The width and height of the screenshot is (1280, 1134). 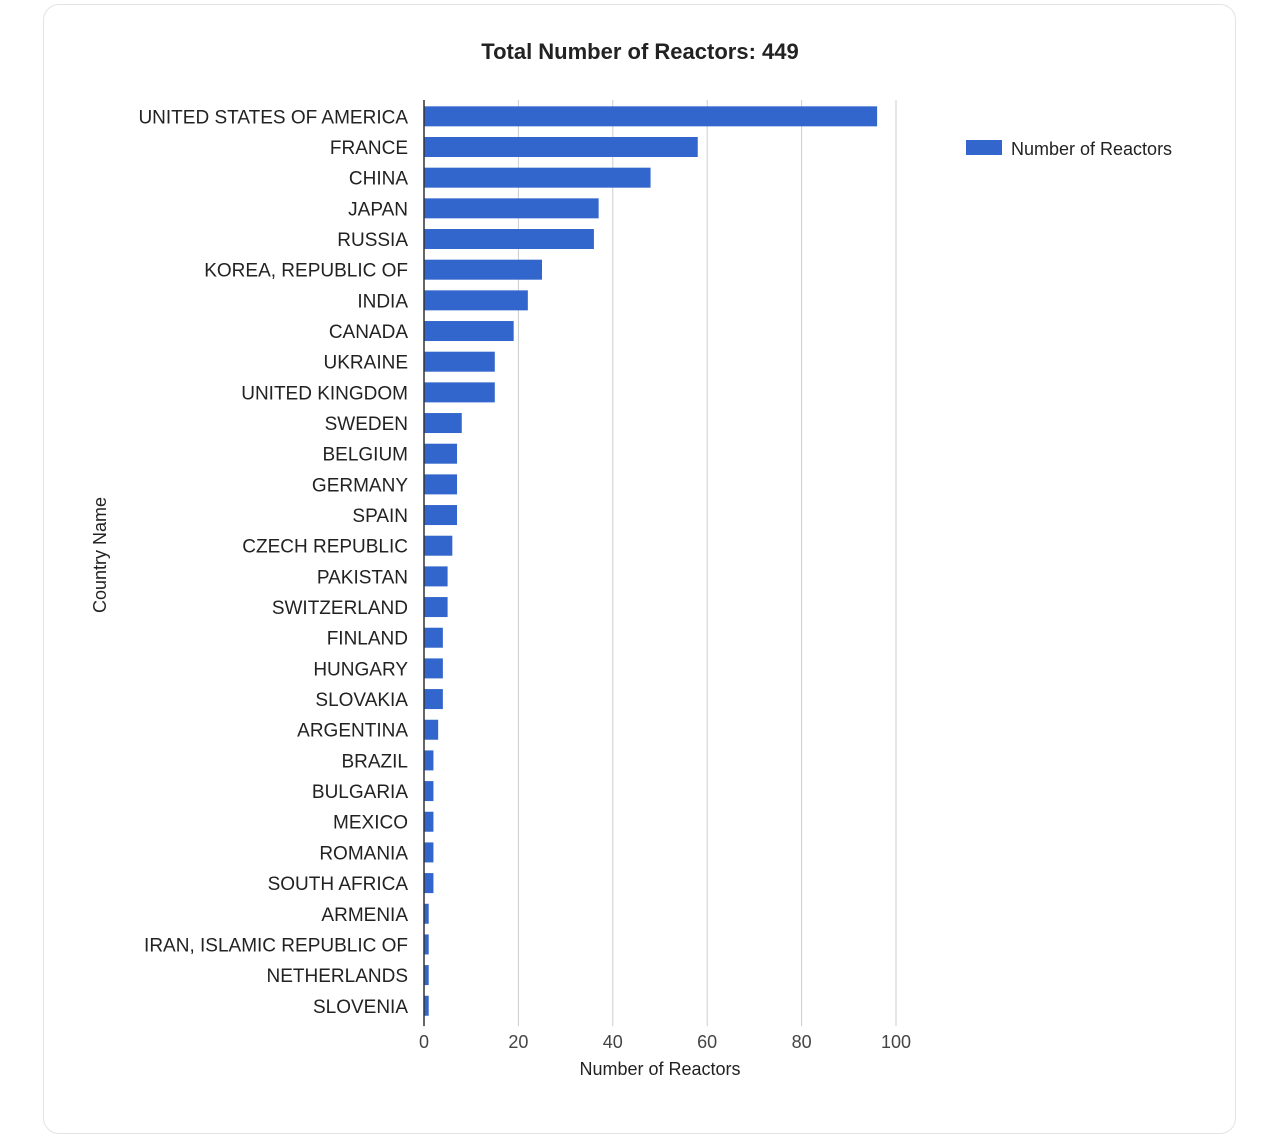 I want to click on category-label: UNITED KINGDOM, so click(x=324, y=393).